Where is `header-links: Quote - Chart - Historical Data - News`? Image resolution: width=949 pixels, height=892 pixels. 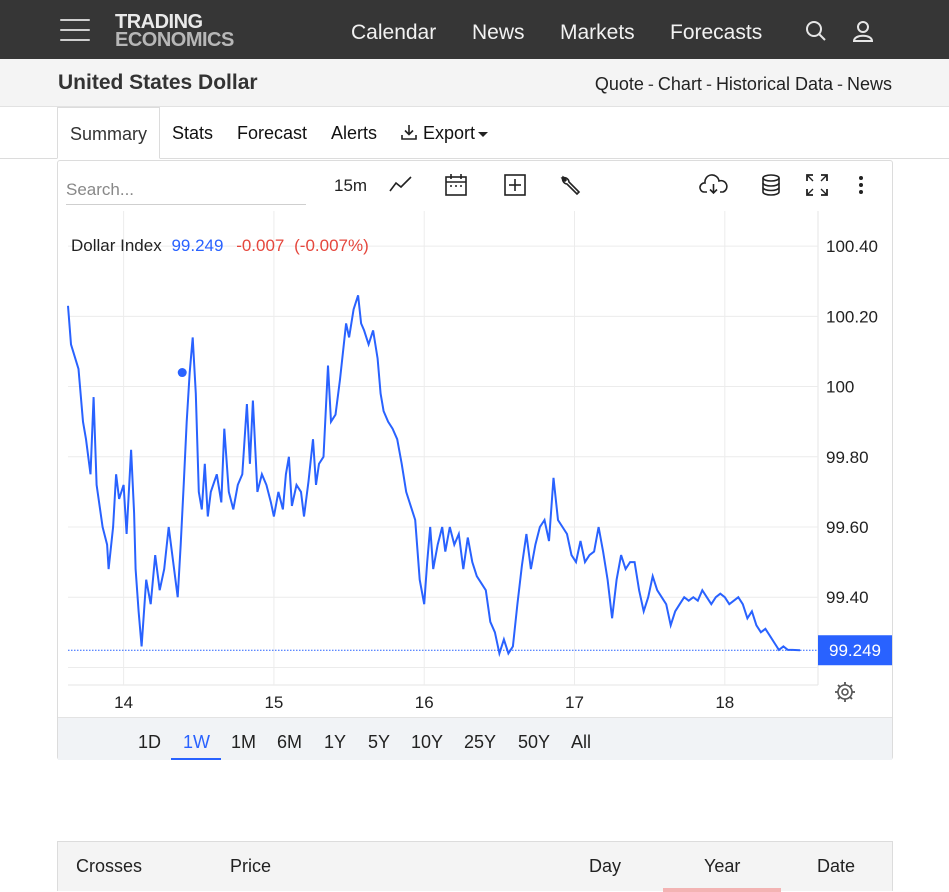 header-links: Quote - Chart - Historical Data - News is located at coordinates (743, 84).